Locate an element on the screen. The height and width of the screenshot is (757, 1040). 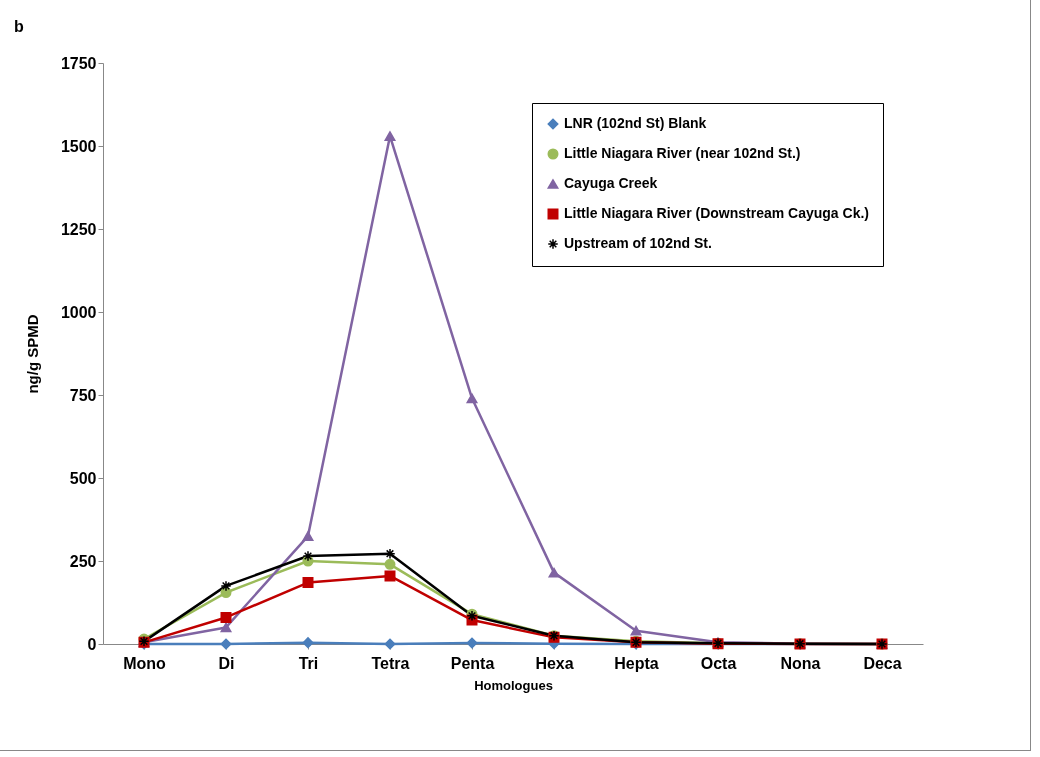
x-tick-label: Octa is located at coordinates (718, 663).